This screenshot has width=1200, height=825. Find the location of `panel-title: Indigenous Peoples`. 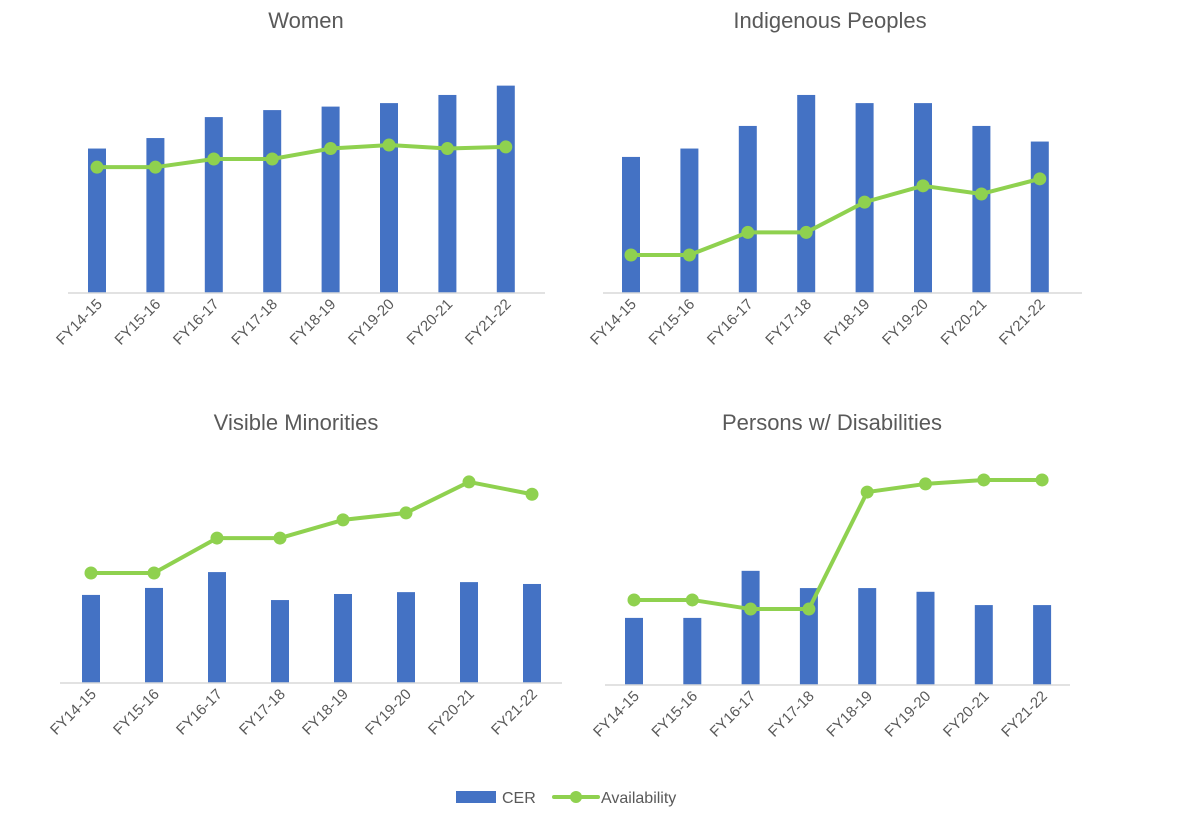

panel-title: Indigenous Peoples is located at coordinates (829, 20).